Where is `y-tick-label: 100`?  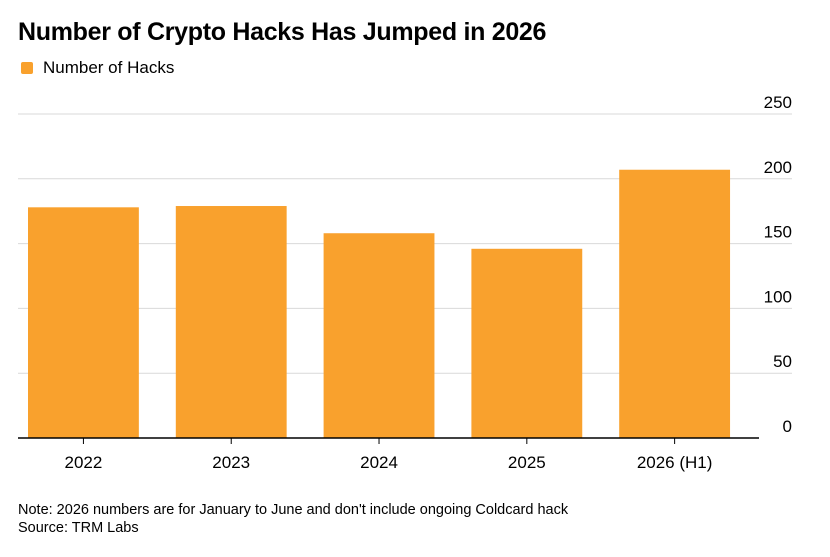
y-tick-label: 100 is located at coordinates (778, 296).